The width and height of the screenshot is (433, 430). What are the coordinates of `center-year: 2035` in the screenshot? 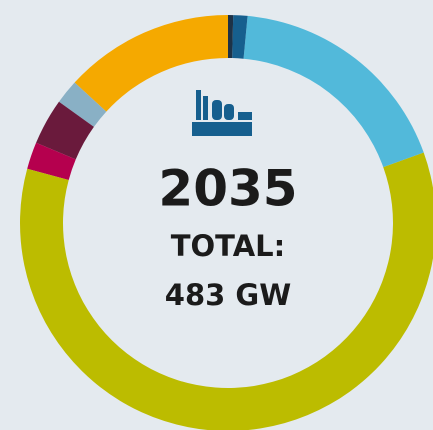 It's located at (227, 189).